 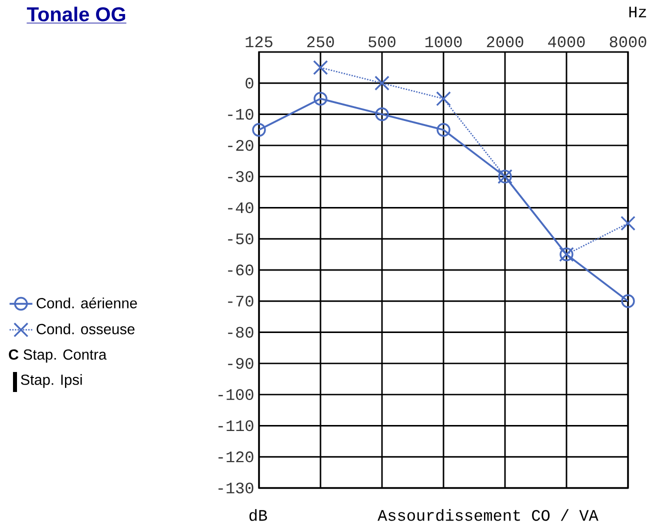 What do you see at coordinates (241, 145) in the screenshot?
I see `y-tick-label: -20` at bounding box center [241, 145].